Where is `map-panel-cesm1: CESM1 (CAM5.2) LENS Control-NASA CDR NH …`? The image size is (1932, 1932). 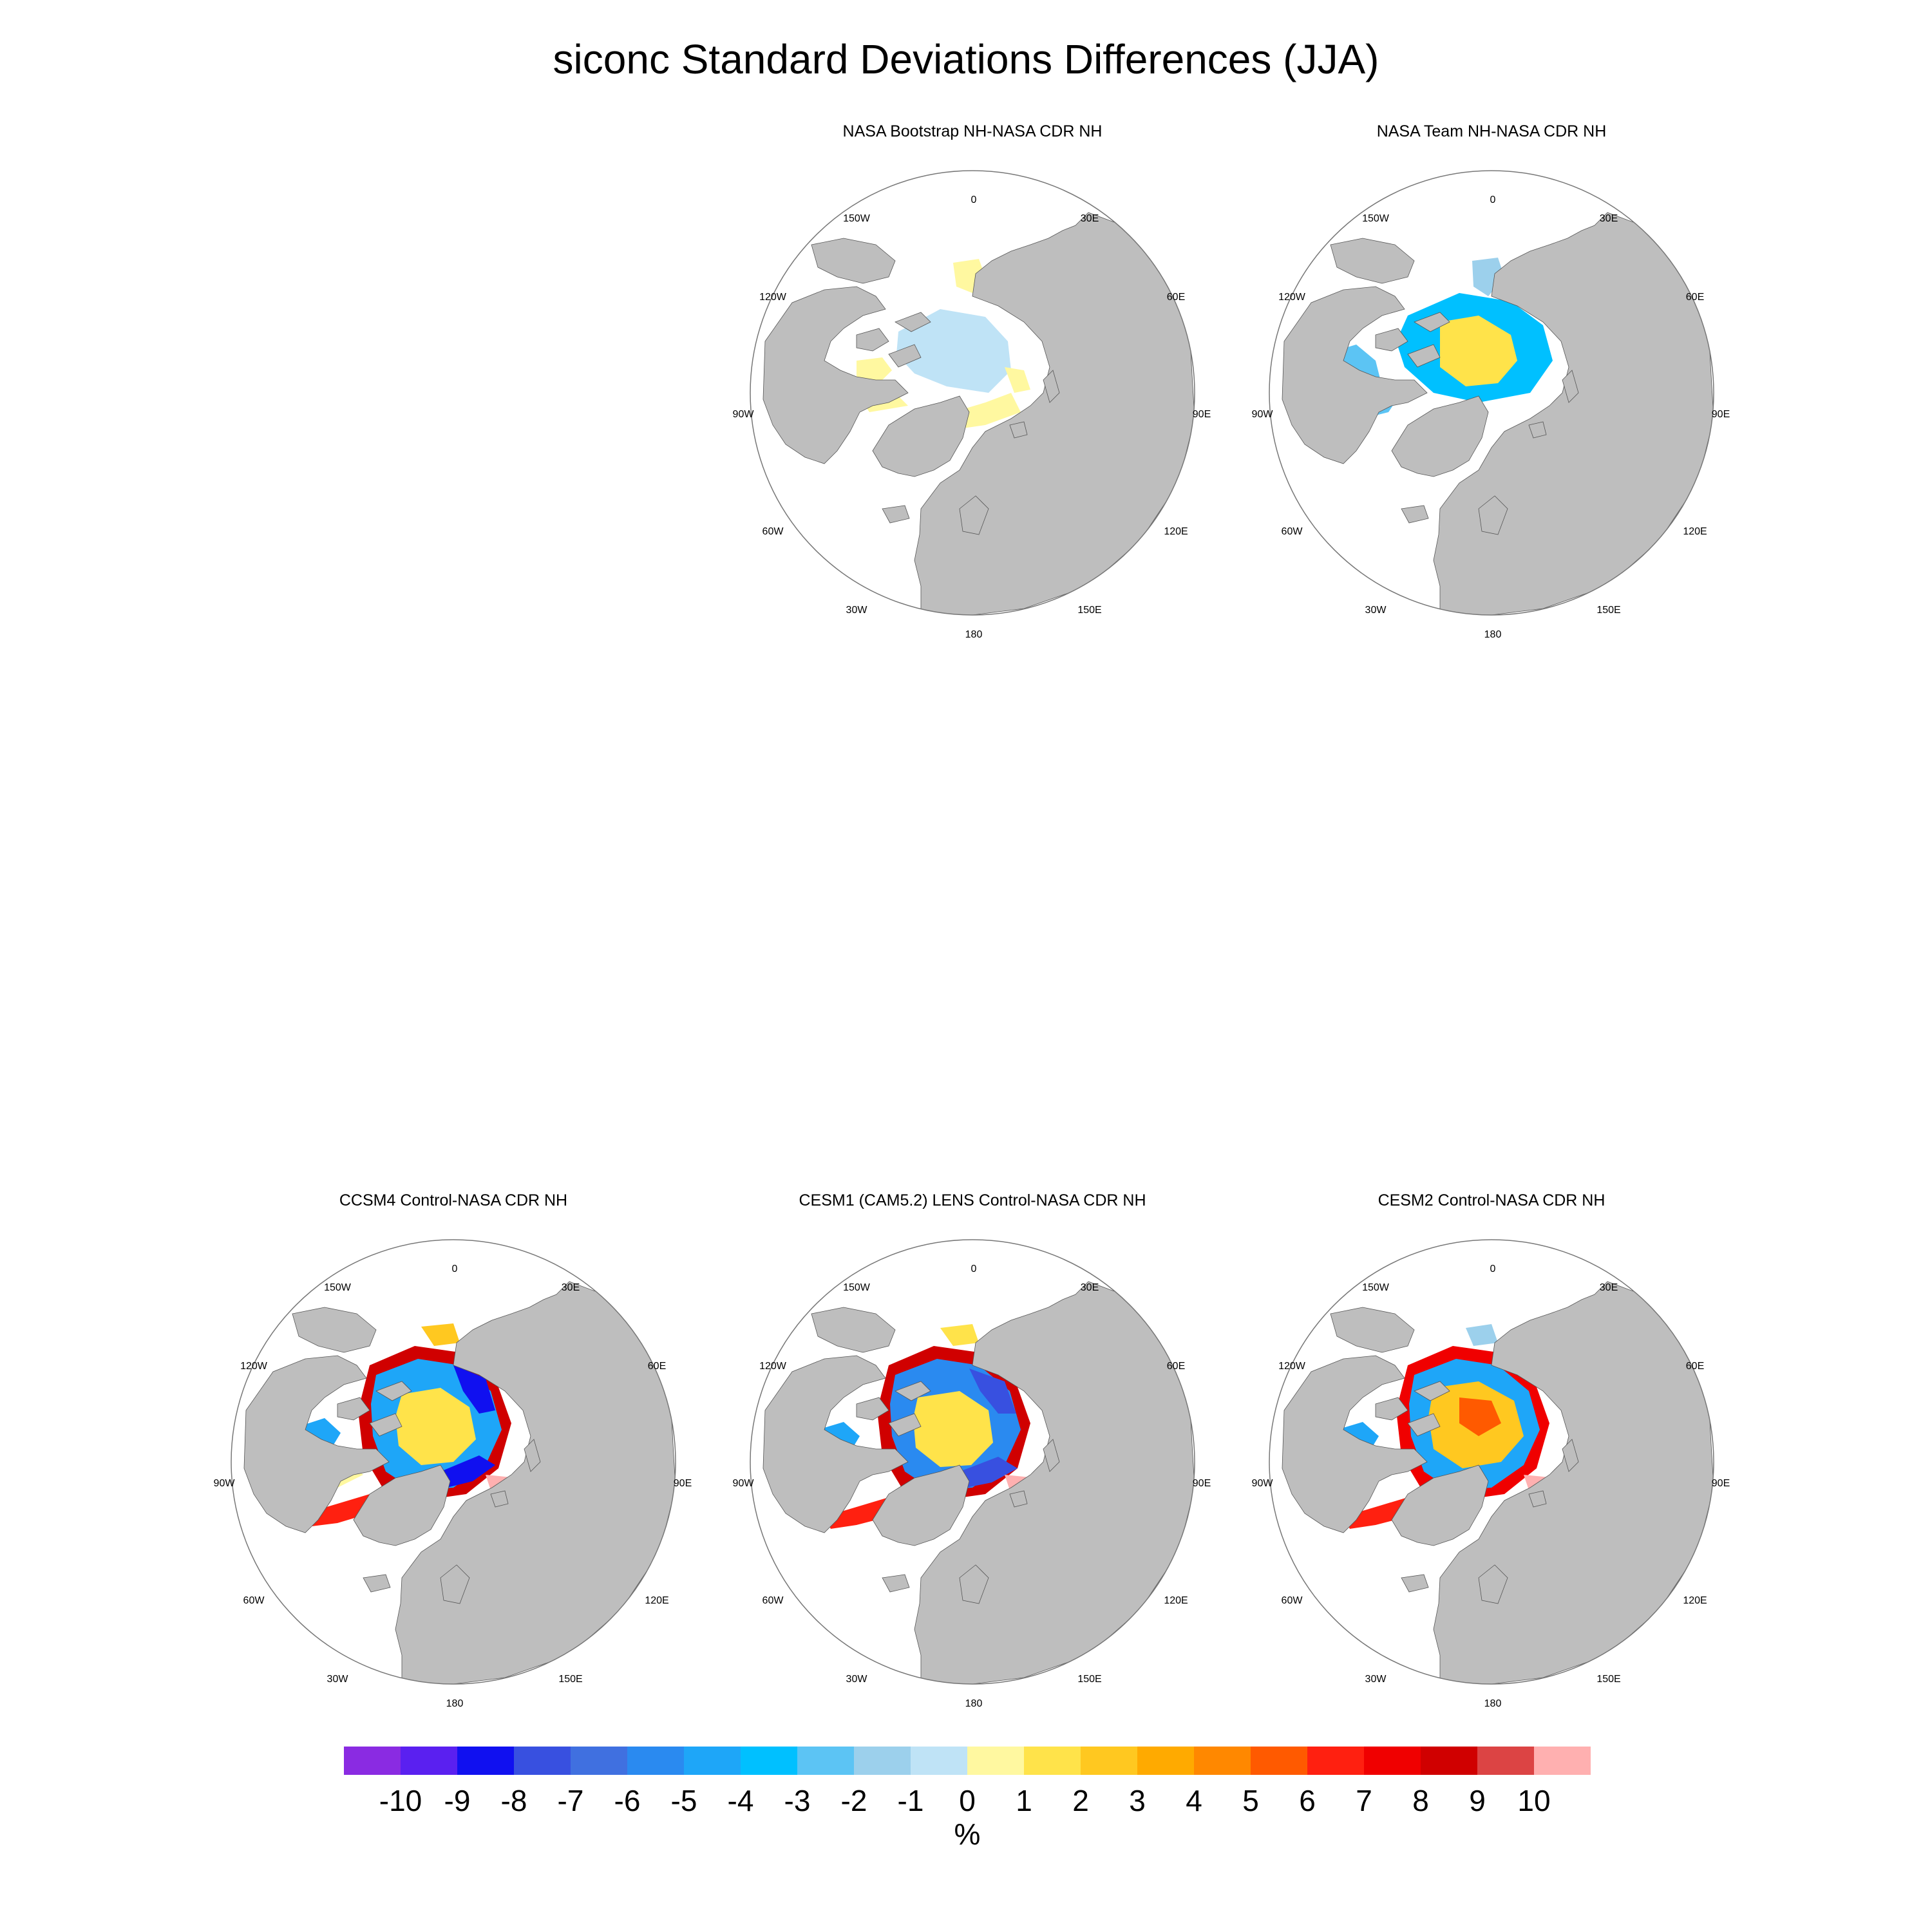 map-panel-cesm1: CESM1 (CAM5.2) LENS Control-NASA CDR NH … is located at coordinates (973, 1449).